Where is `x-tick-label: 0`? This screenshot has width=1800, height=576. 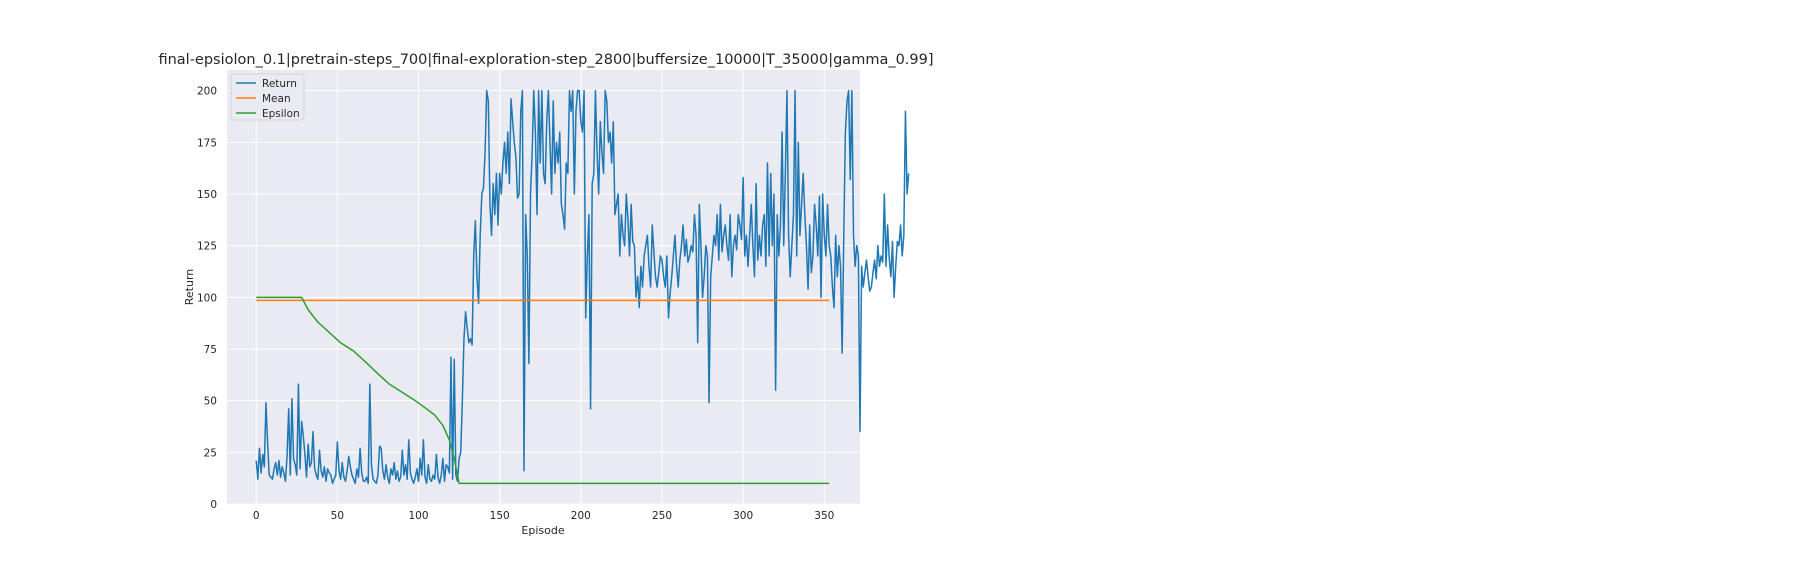
x-tick-label: 0 is located at coordinates (256, 516).